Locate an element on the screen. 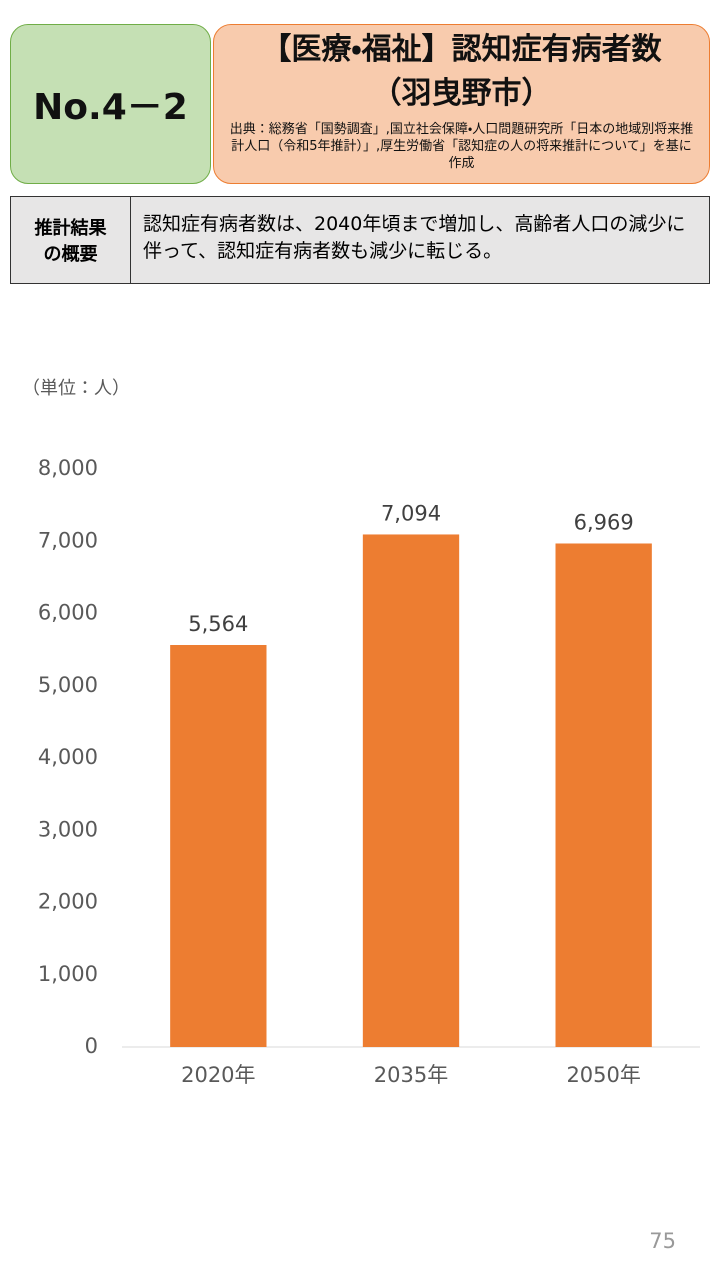 The width and height of the screenshot is (720, 1280). y-tick-label: 6,000 is located at coordinates (68, 613).